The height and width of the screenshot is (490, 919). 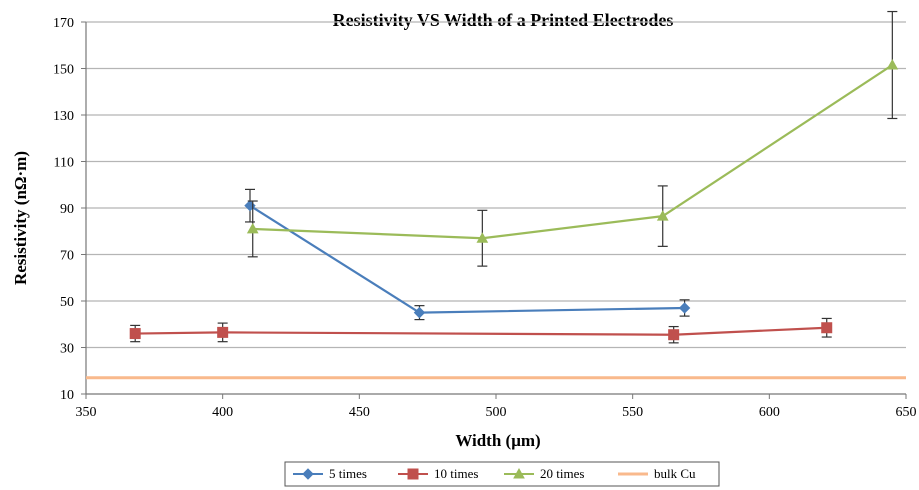 I want to click on x-tick-labels: 350 400 450 500 550 600 650, so click(x=496, y=412).